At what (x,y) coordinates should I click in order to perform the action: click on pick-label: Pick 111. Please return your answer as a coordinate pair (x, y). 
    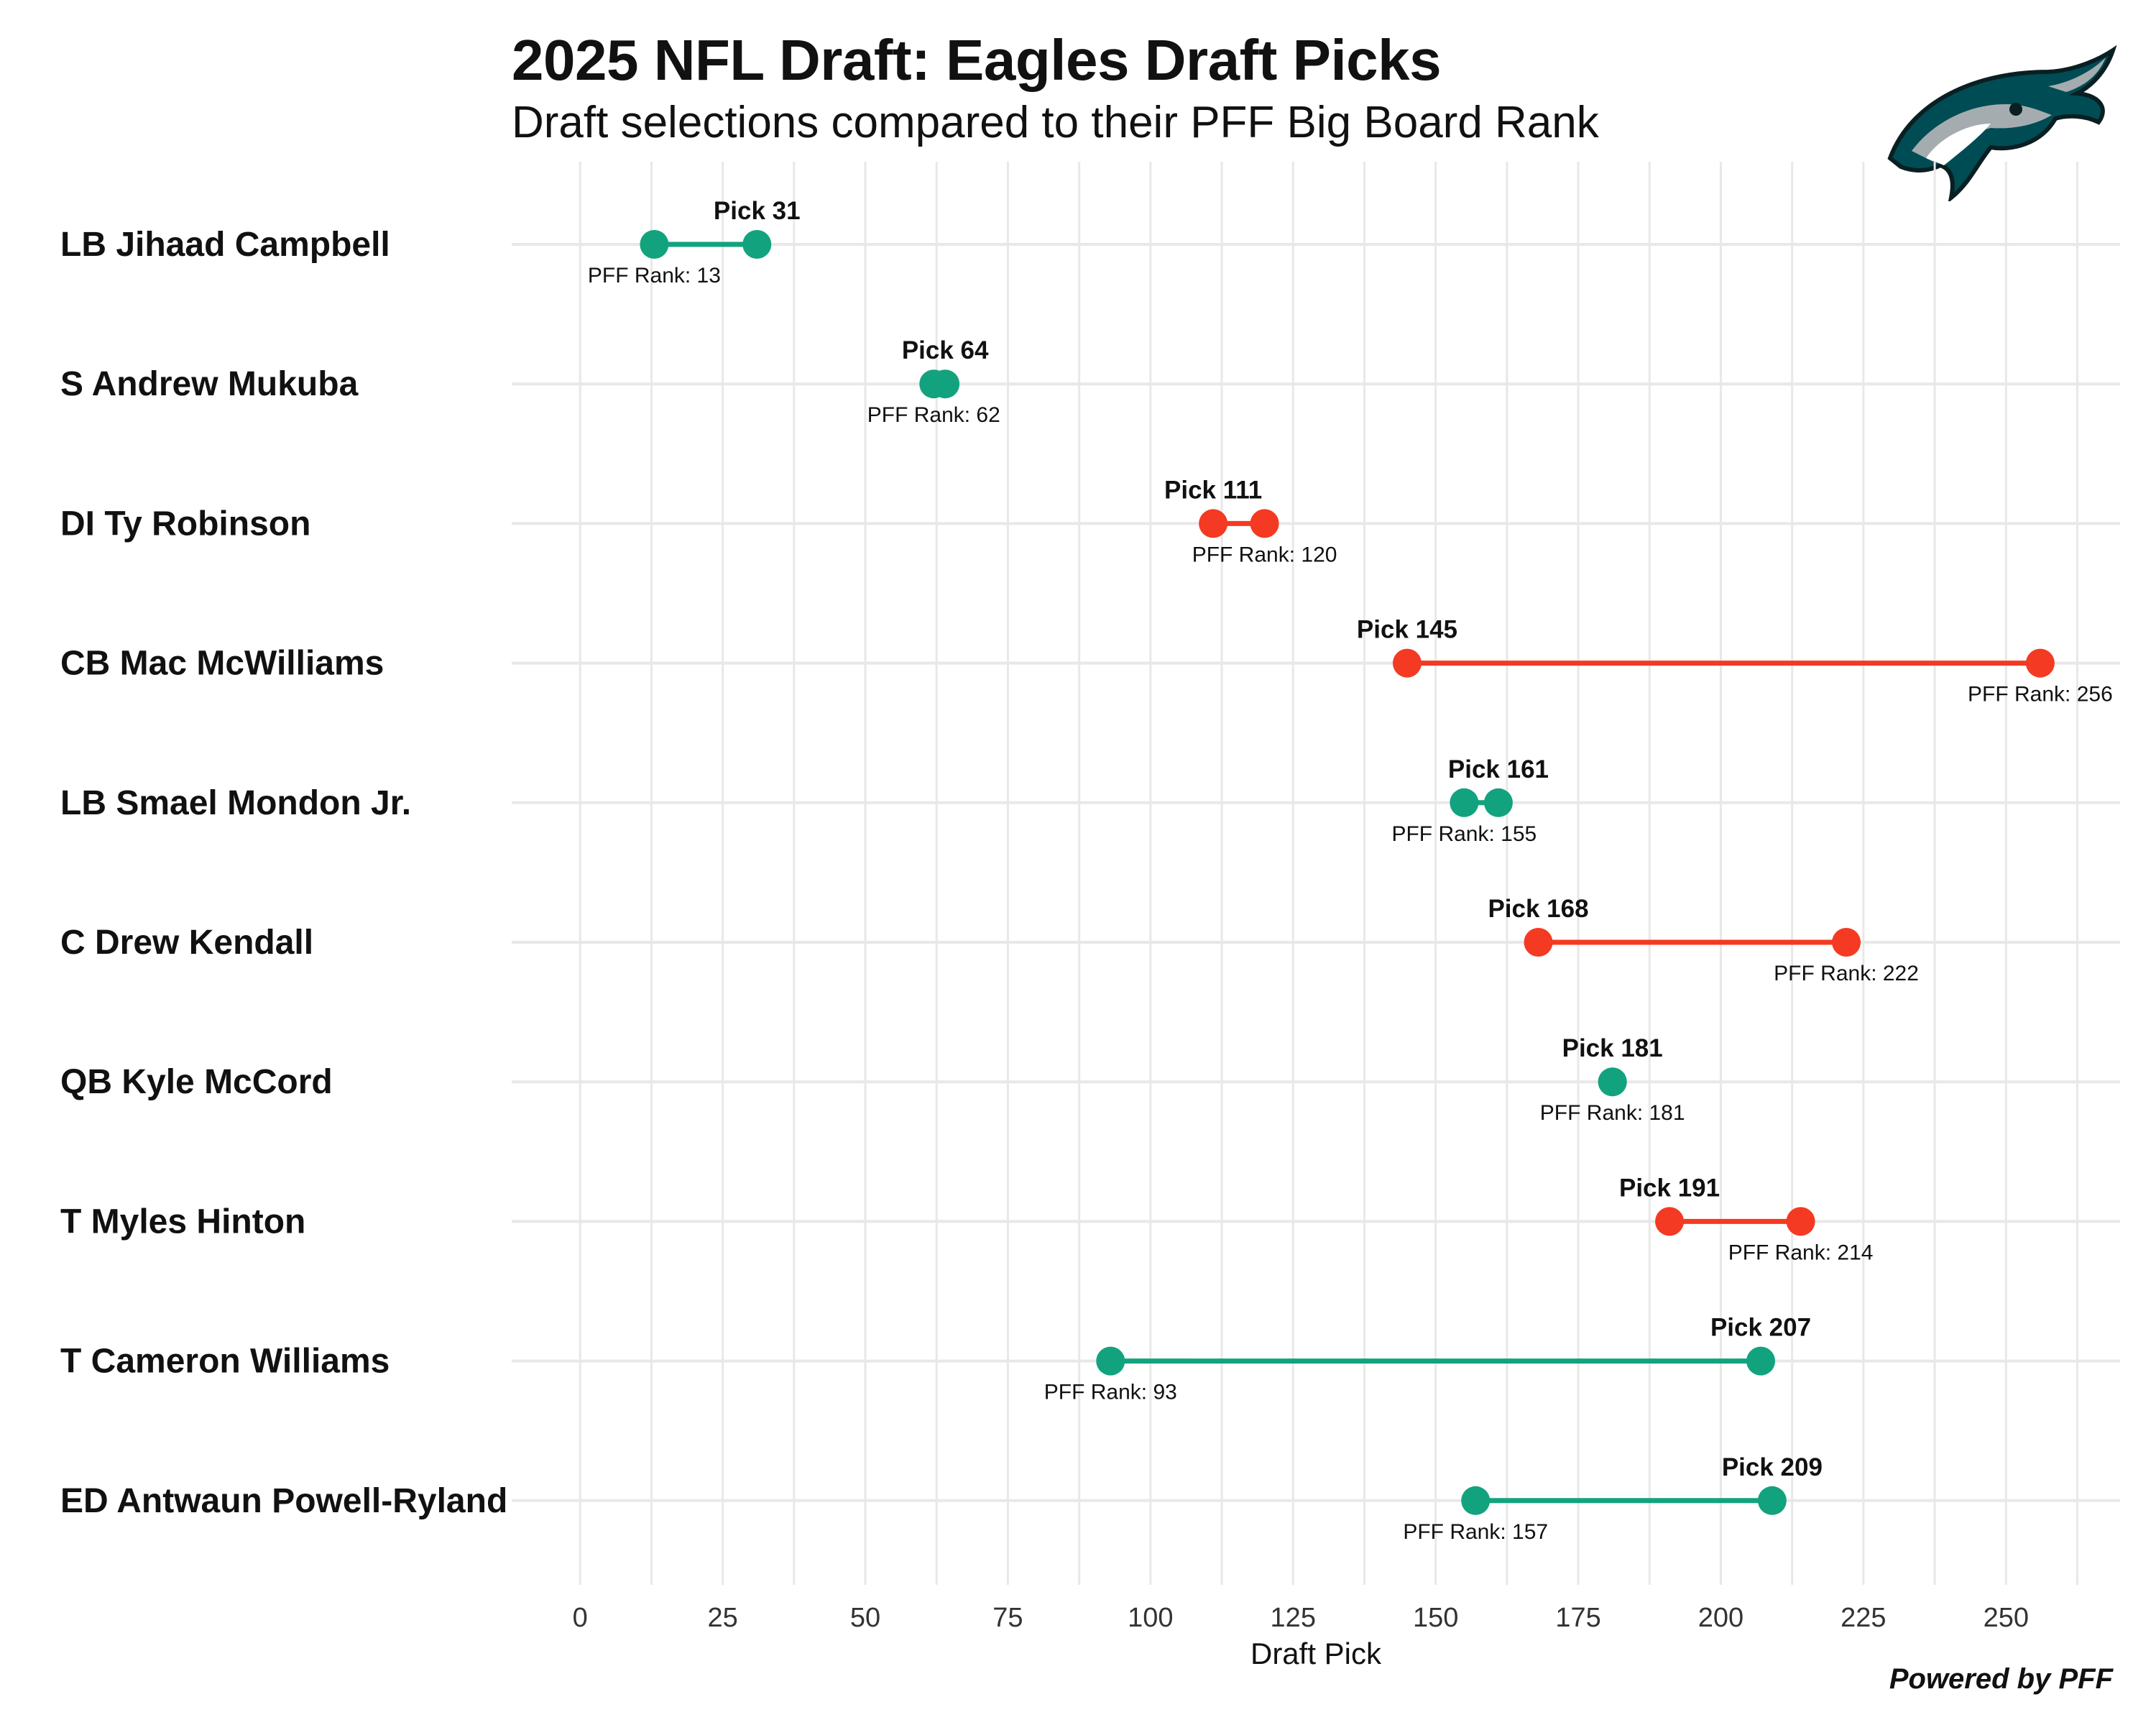
    Looking at the image, I should click on (1213, 490).